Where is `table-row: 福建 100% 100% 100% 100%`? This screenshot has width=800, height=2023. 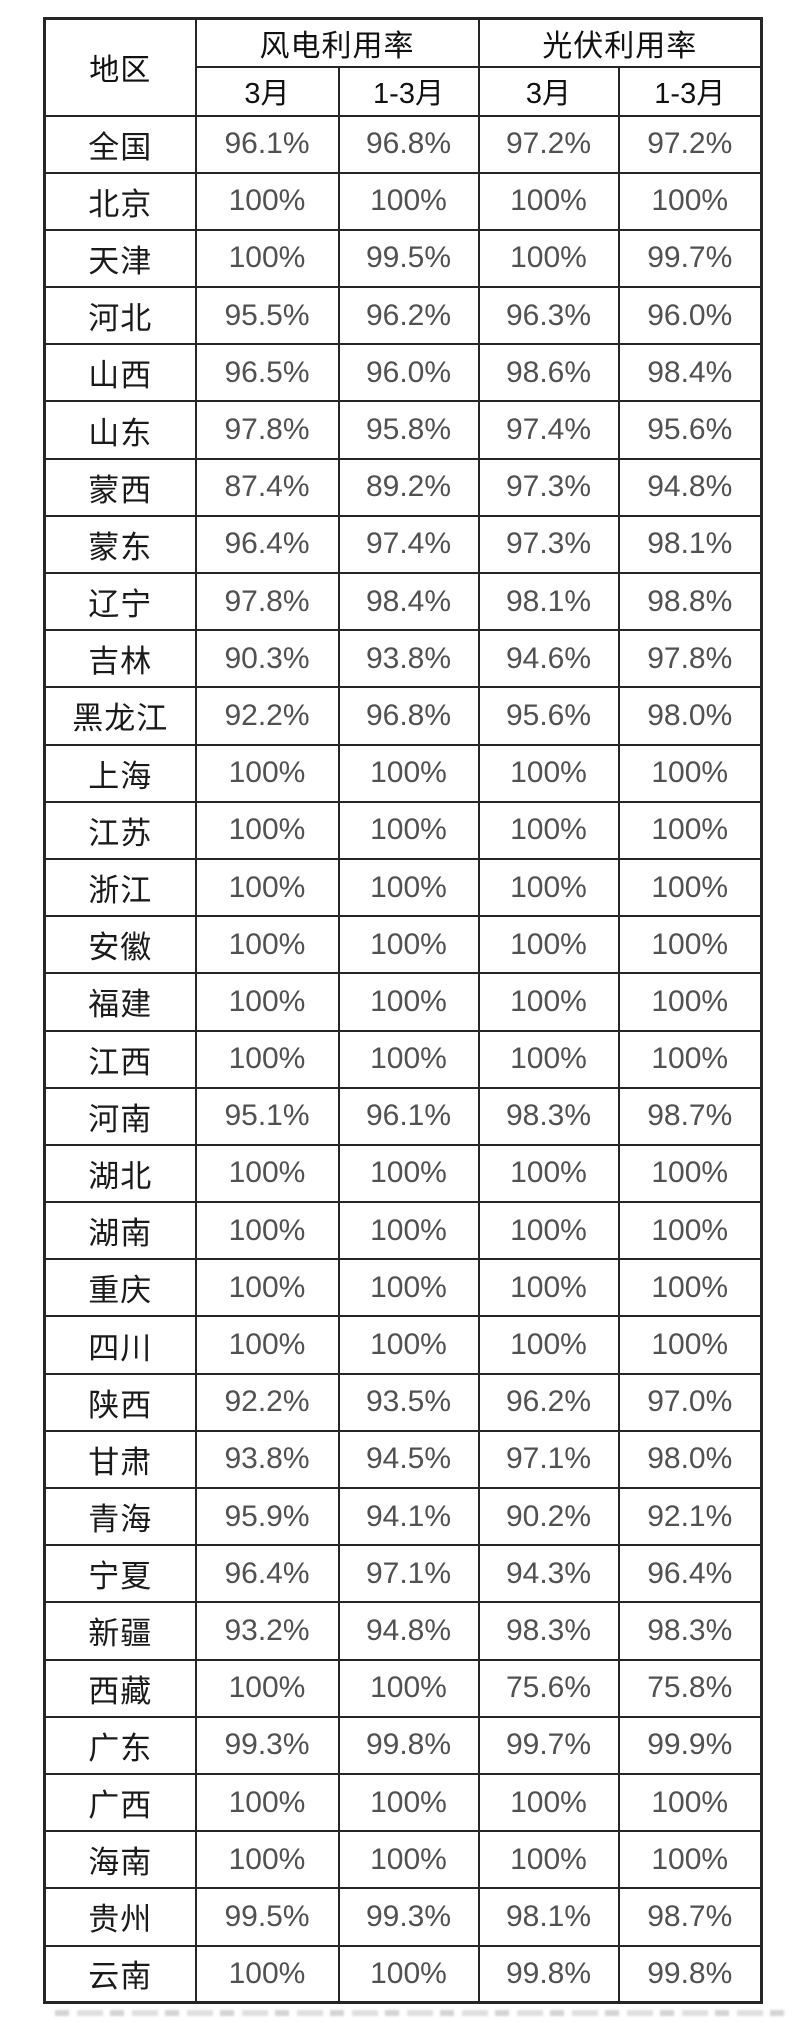
table-row: 福建 100% 100% 100% 100% is located at coordinates (403, 1002).